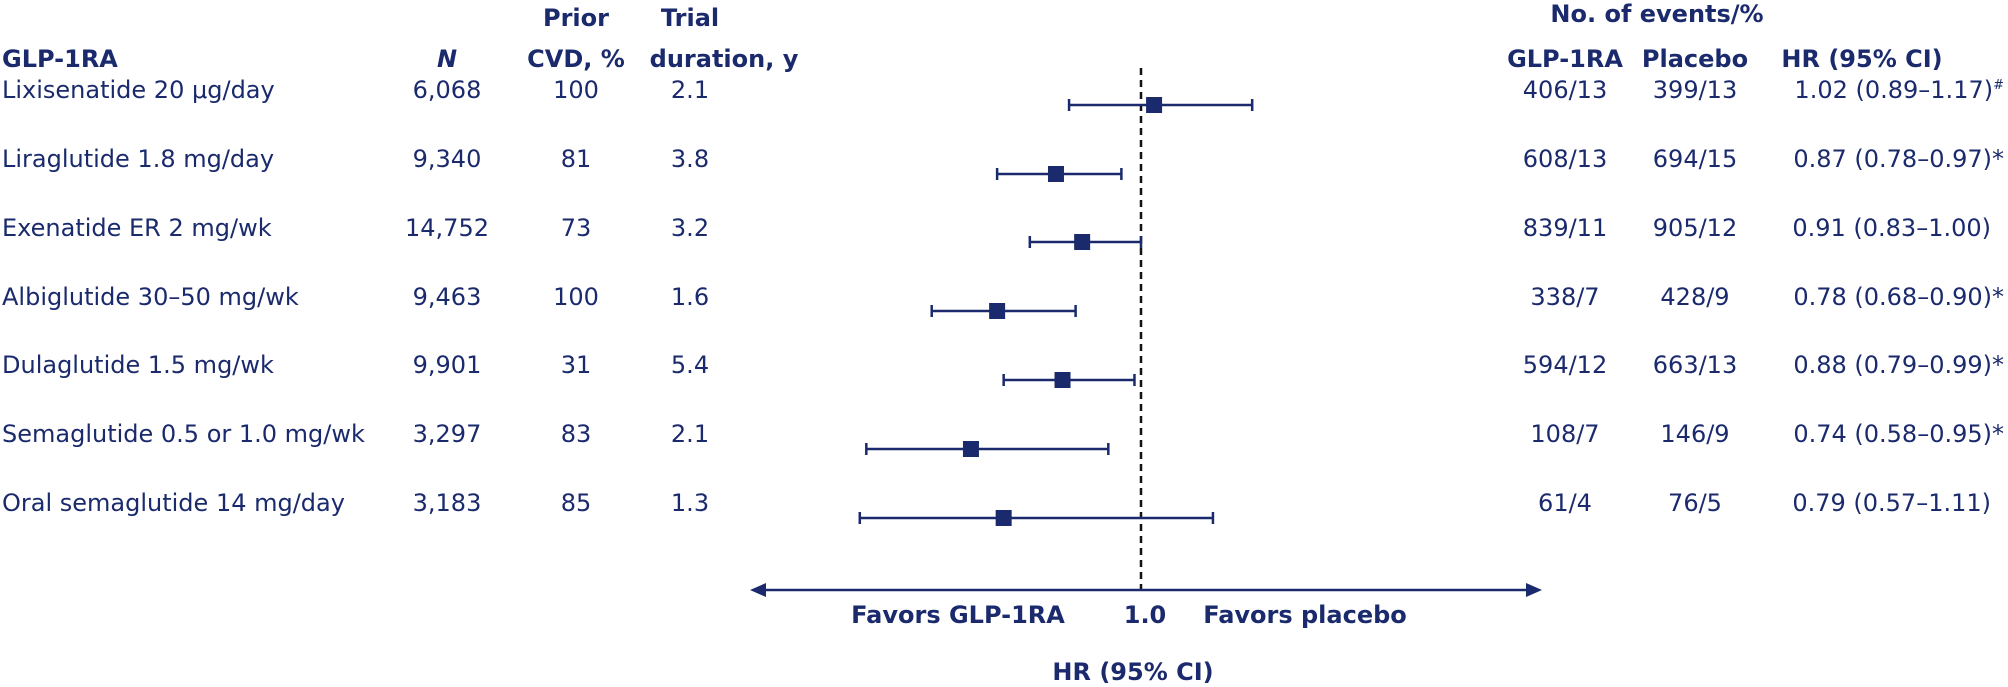  I want to click on prior-cvd-value: 73, so click(576, 228).